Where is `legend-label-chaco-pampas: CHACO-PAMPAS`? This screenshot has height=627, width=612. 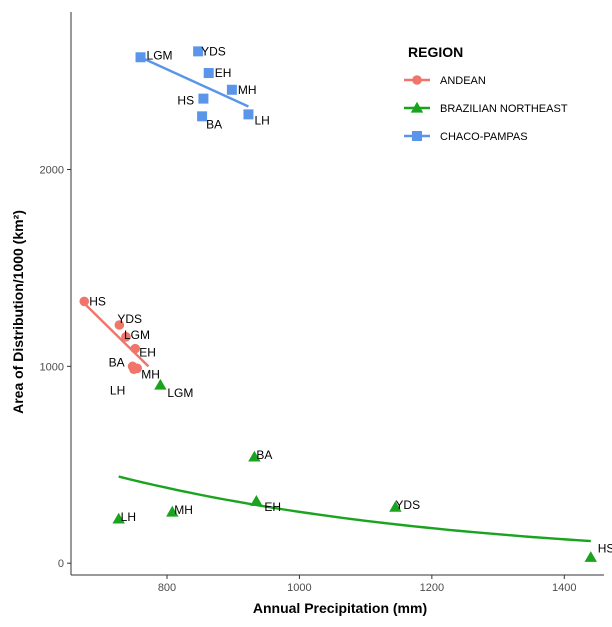 legend-label-chaco-pampas: CHACO-PAMPAS is located at coordinates (484, 137).